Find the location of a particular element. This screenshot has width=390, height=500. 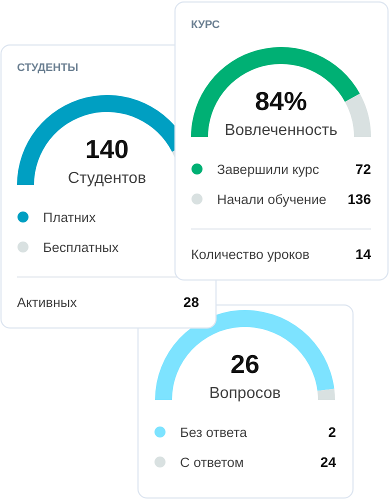

legend-label: Начали обучение is located at coordinates (271, 199).